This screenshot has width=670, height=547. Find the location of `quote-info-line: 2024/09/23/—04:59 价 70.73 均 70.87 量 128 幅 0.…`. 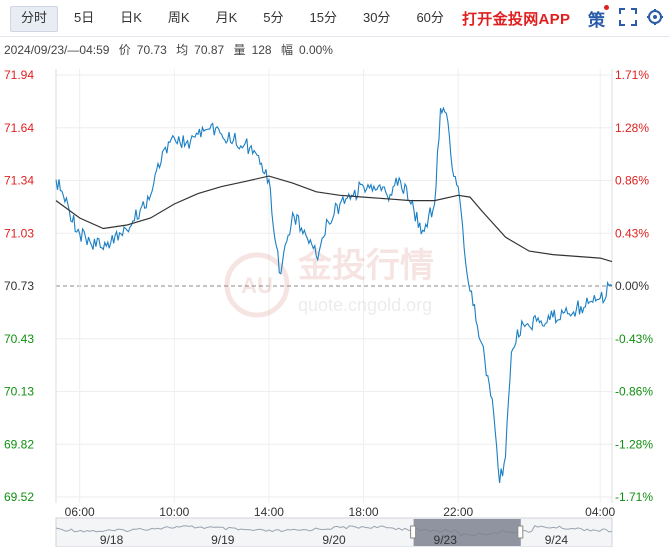

quote-info-line: 2024/09/23/—04:59 价 70.73 均 70.87 量 128 幅 0.… is located at coordinates (171, 49).